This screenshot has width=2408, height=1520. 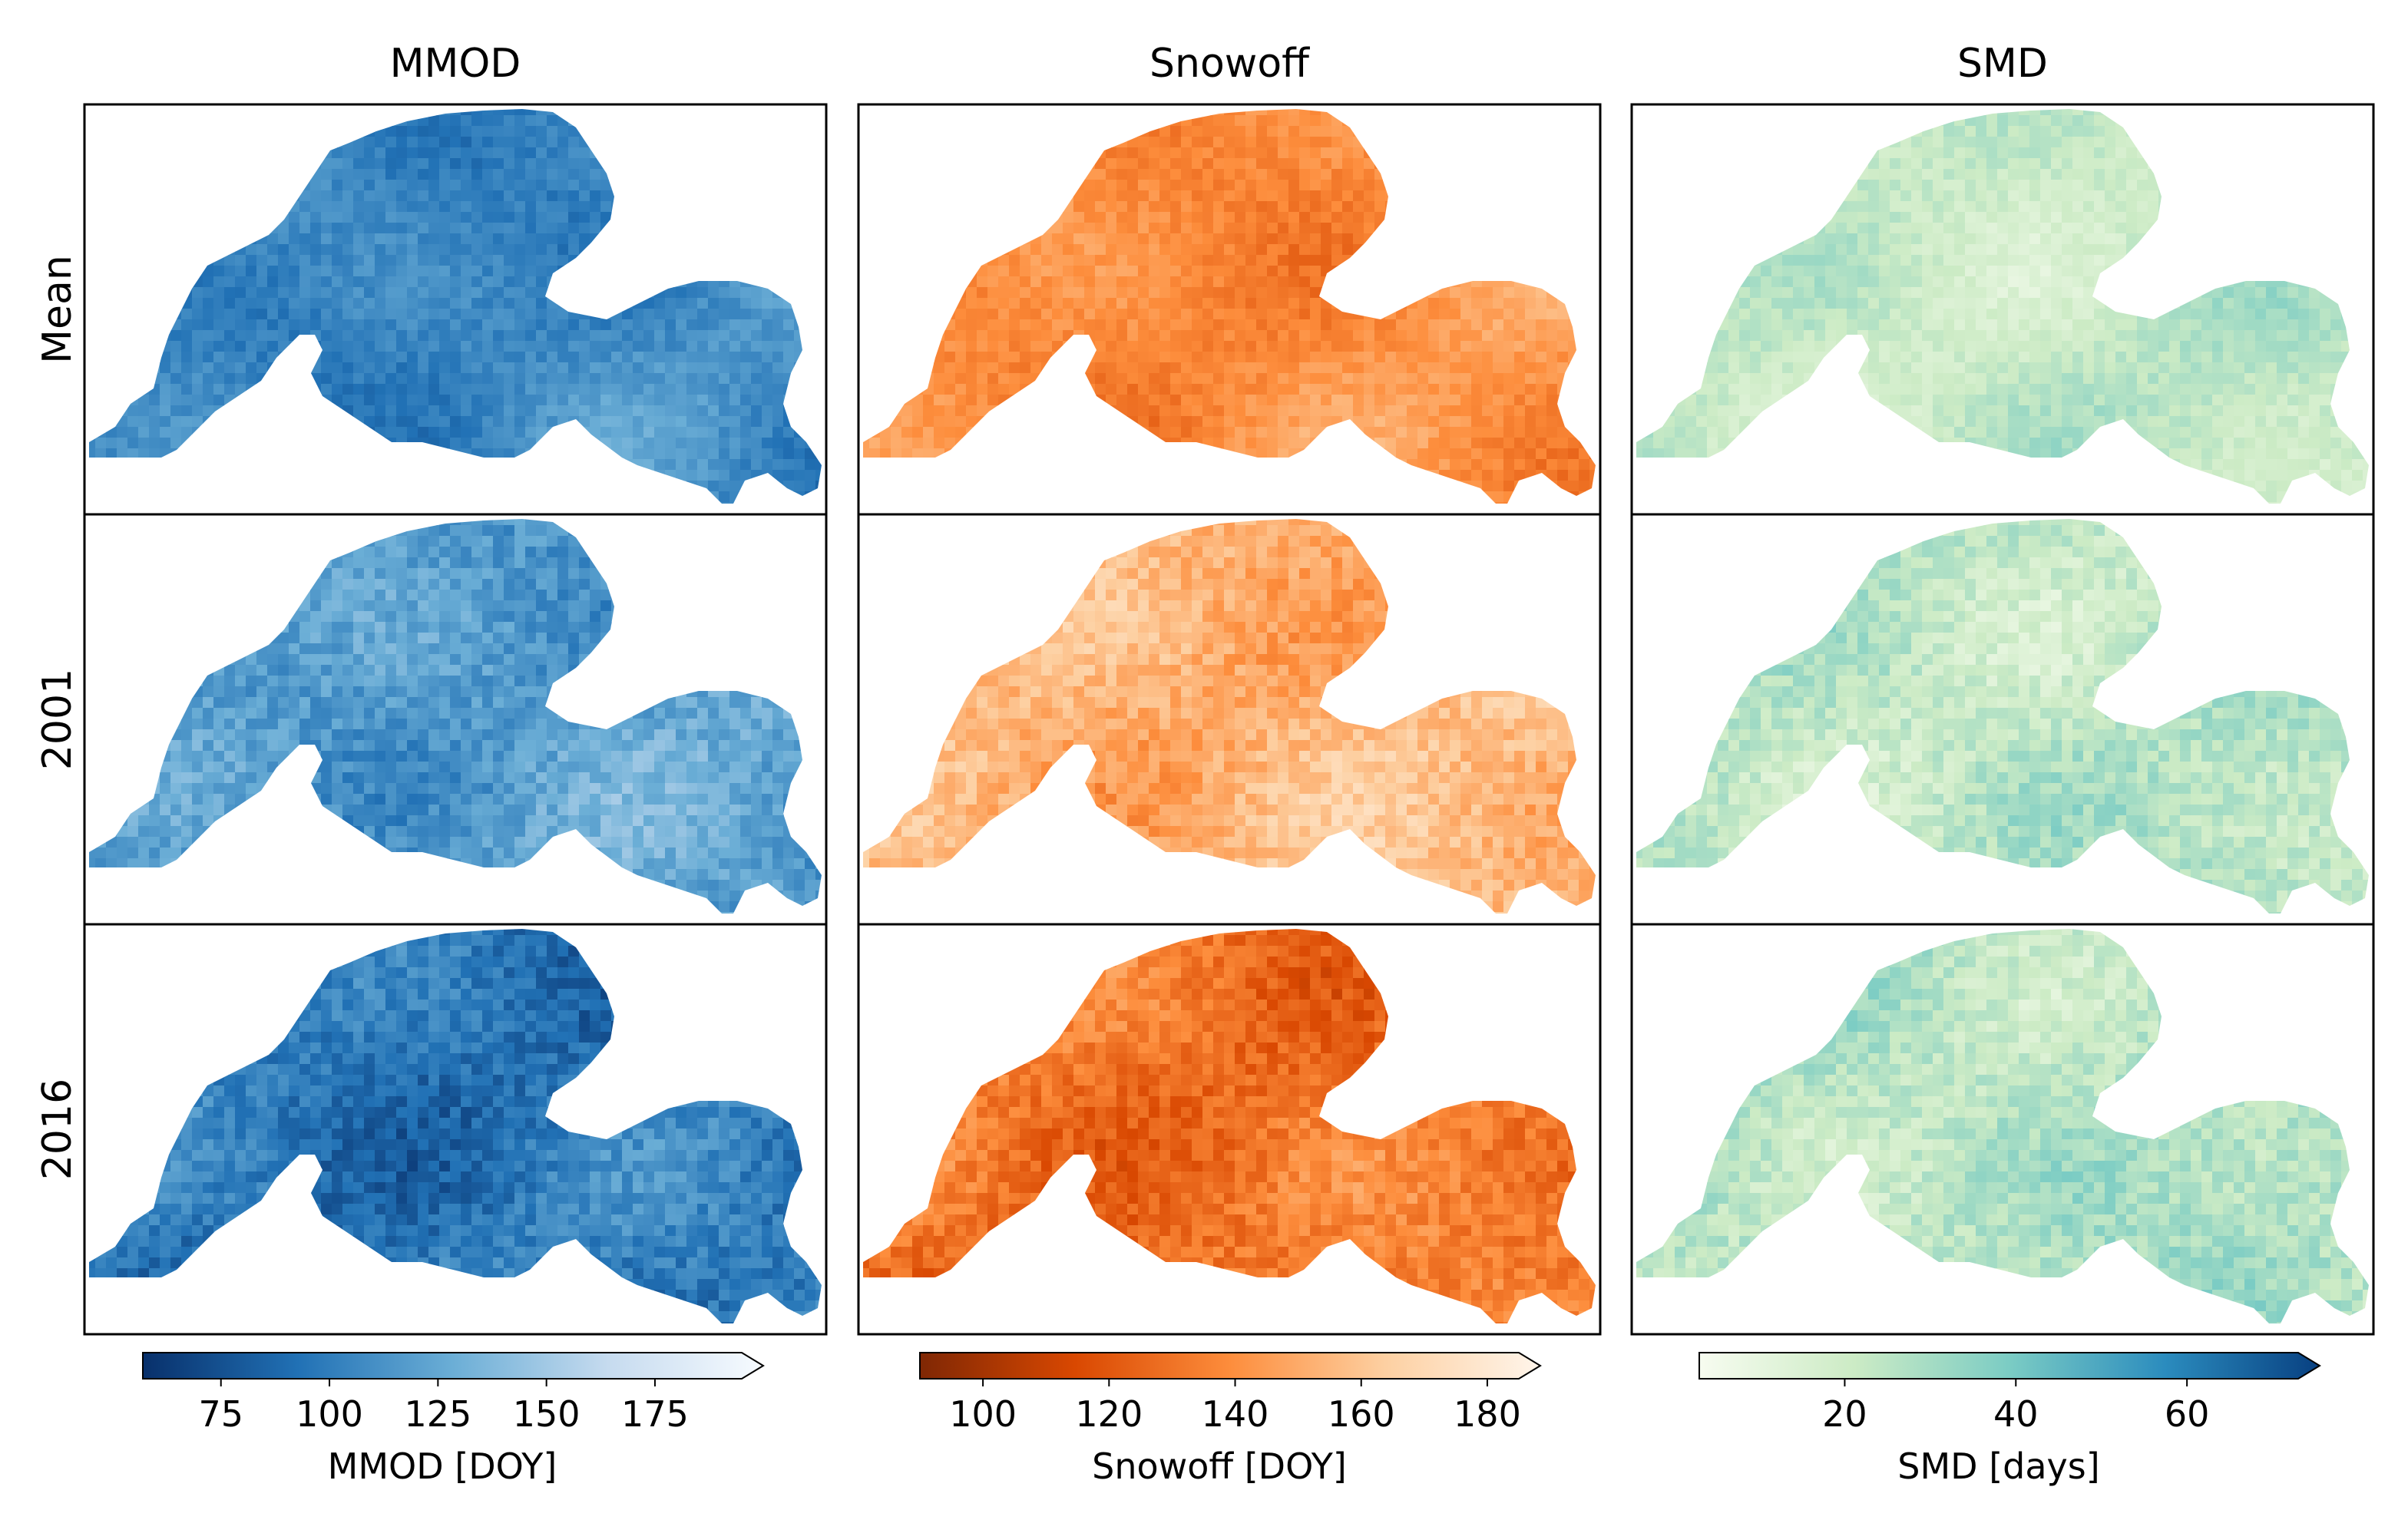 I want to click on colorbar-tick-label: 140, so click(x=1236, y=1414).